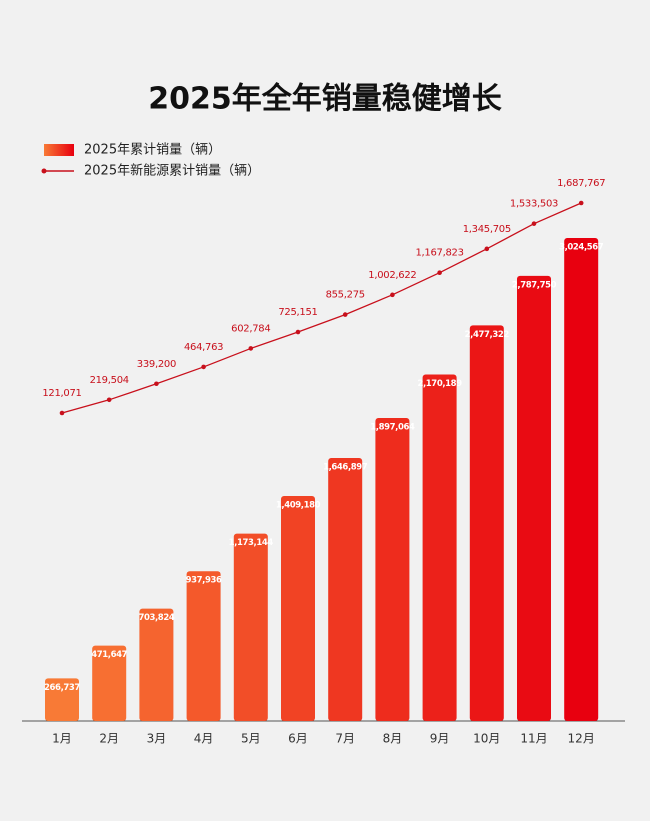 This screenshot has height=821, width=650. Describe the element at coordinates (487, 335) in the screenshot. I see `bar-value-label: 2,477,322` at that location.